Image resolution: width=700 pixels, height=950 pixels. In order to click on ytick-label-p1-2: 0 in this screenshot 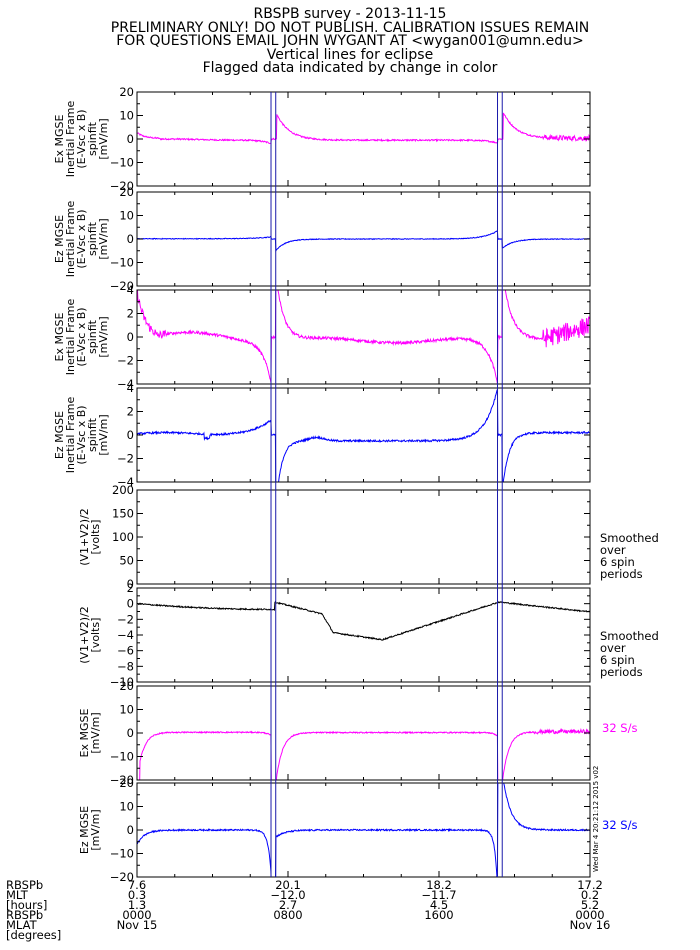, I will do `click(130, 139)`.